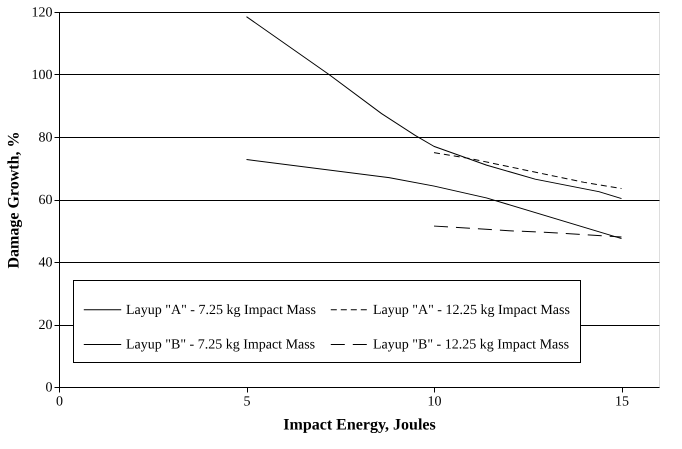 This screenshot has height=449, width=682. Describe the element at coordinates (14, 200) in the screenshot. I see `y-axis-title: Damage Growth, %` at that location.